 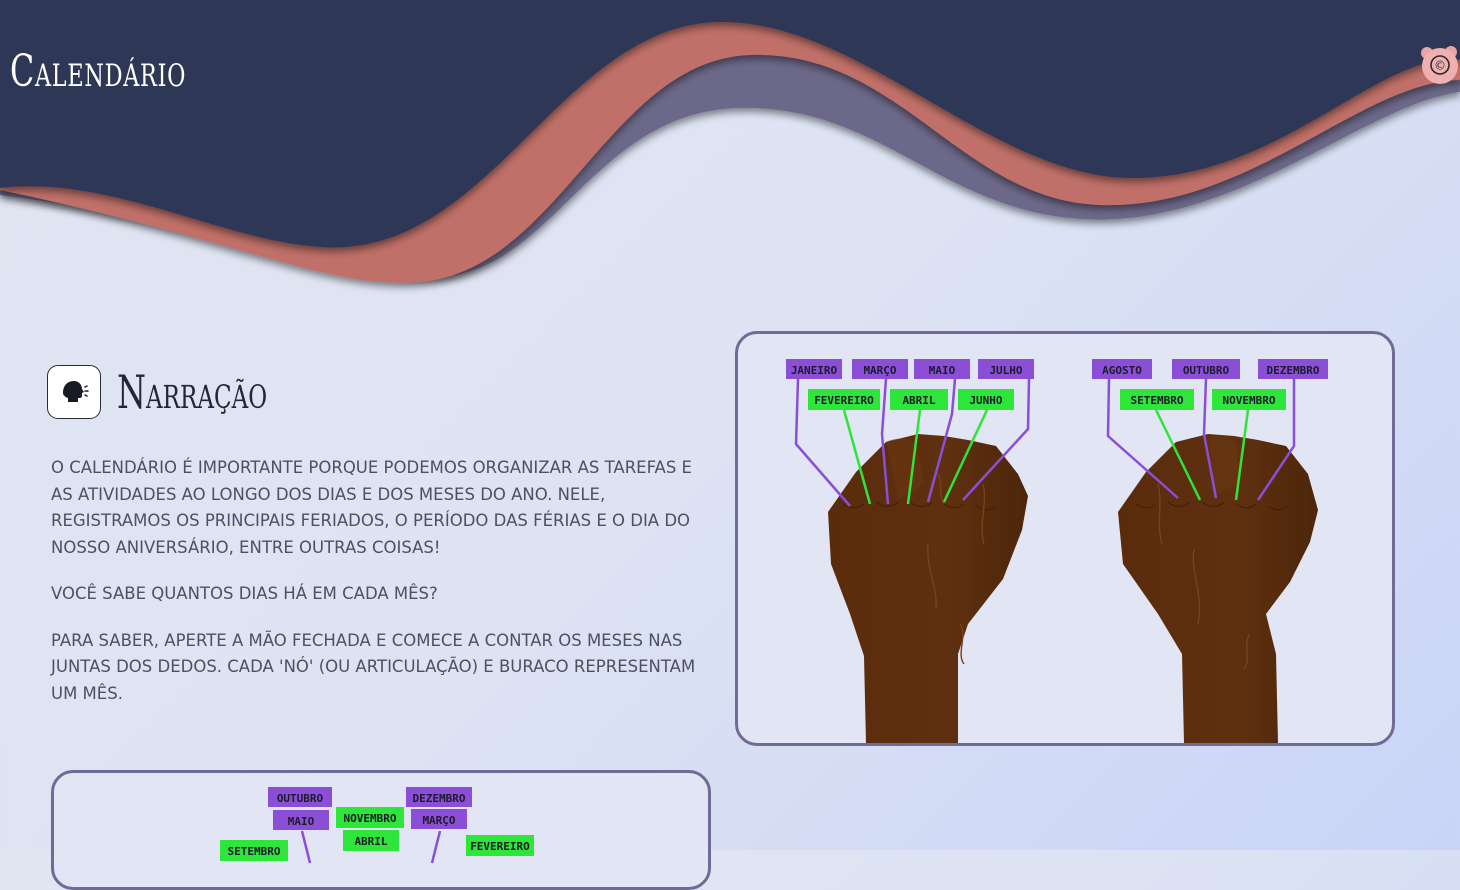 What do you see at coordinates (1276, 440) in the screenshot?
I see `connector-dezembro` at bounding box center [1276, 440].